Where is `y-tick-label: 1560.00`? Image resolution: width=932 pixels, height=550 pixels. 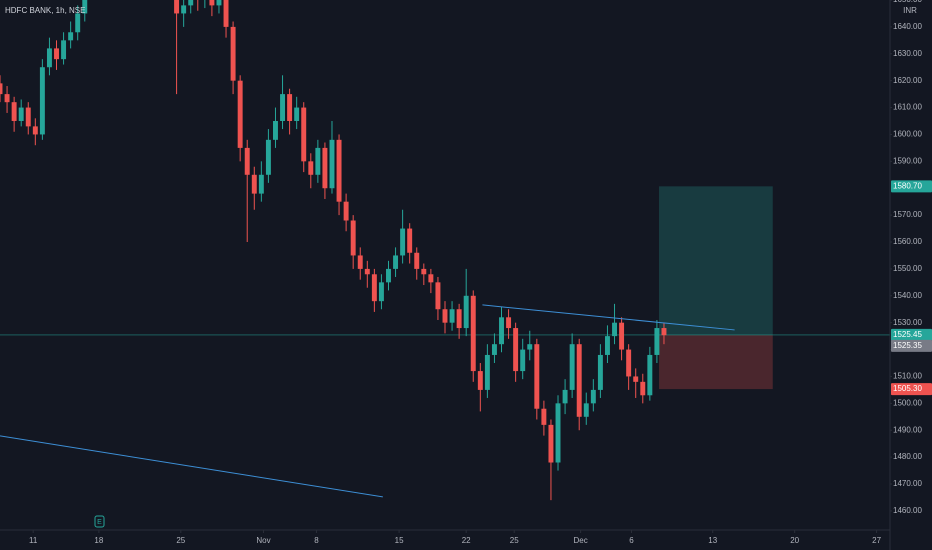
y-tick-label: 1560.00 is located at coordinates (907, 241).